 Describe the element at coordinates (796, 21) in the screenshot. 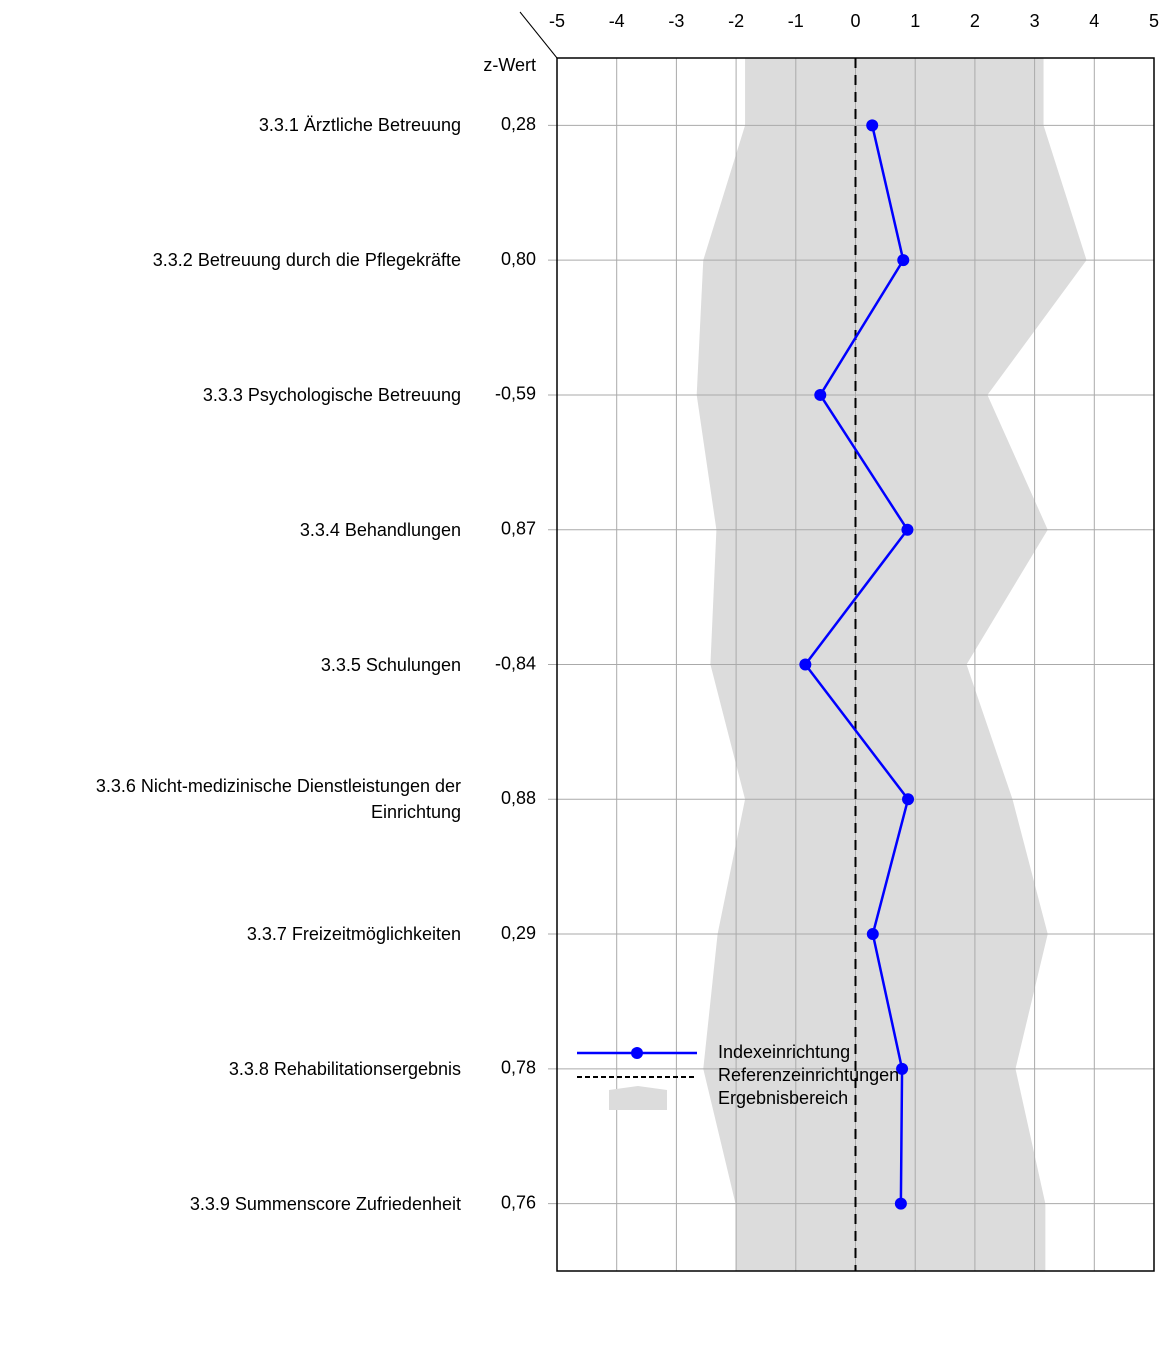

I see `x-tick-label: -1` at that location.